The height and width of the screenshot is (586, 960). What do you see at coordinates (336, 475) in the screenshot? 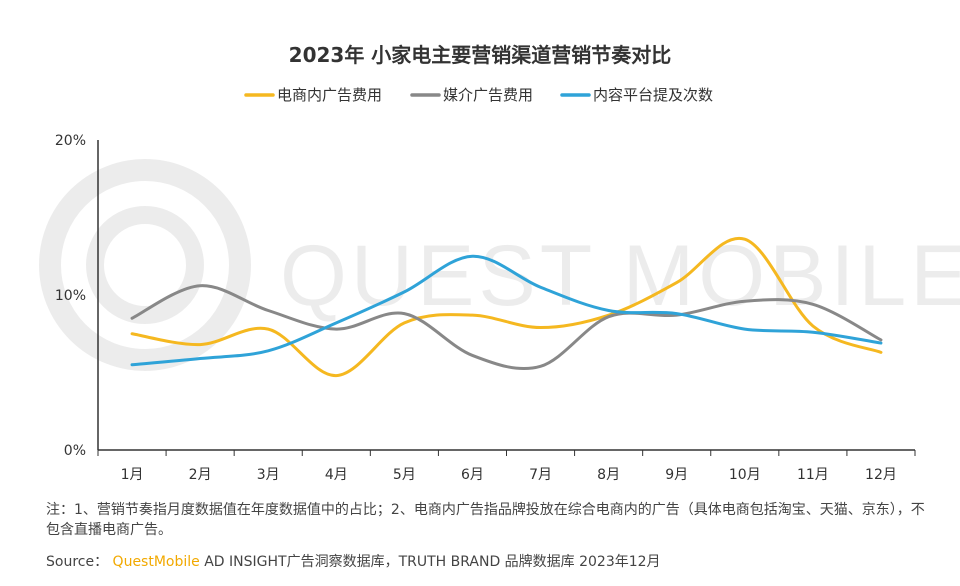
I see `x-tick-label: 4月` at bounding box center [336, 475].